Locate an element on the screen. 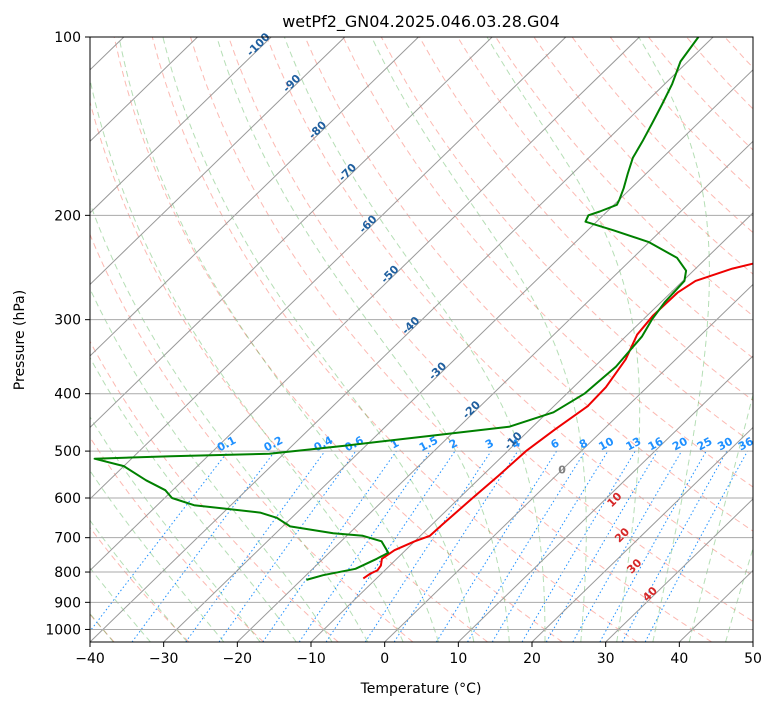  moist-adiabat-label: 30 is located at coordinates (634, 566).